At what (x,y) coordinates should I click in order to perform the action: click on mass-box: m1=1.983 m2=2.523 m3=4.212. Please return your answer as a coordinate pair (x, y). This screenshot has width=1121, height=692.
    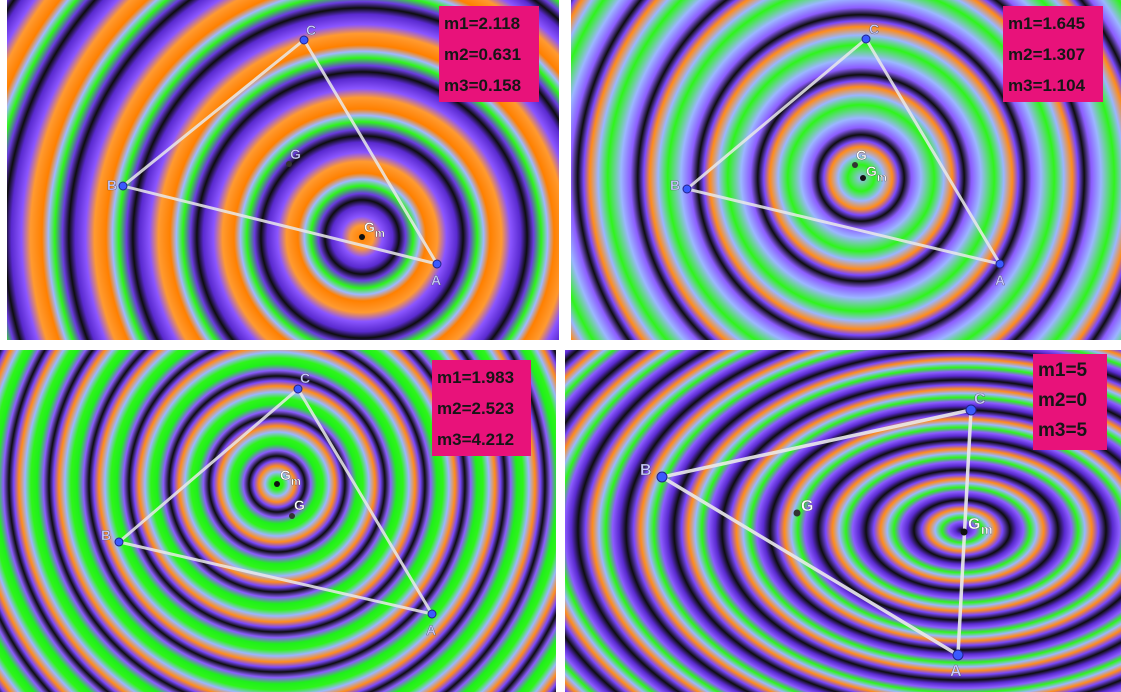
    Looking at the image, I should click on (481, 408).